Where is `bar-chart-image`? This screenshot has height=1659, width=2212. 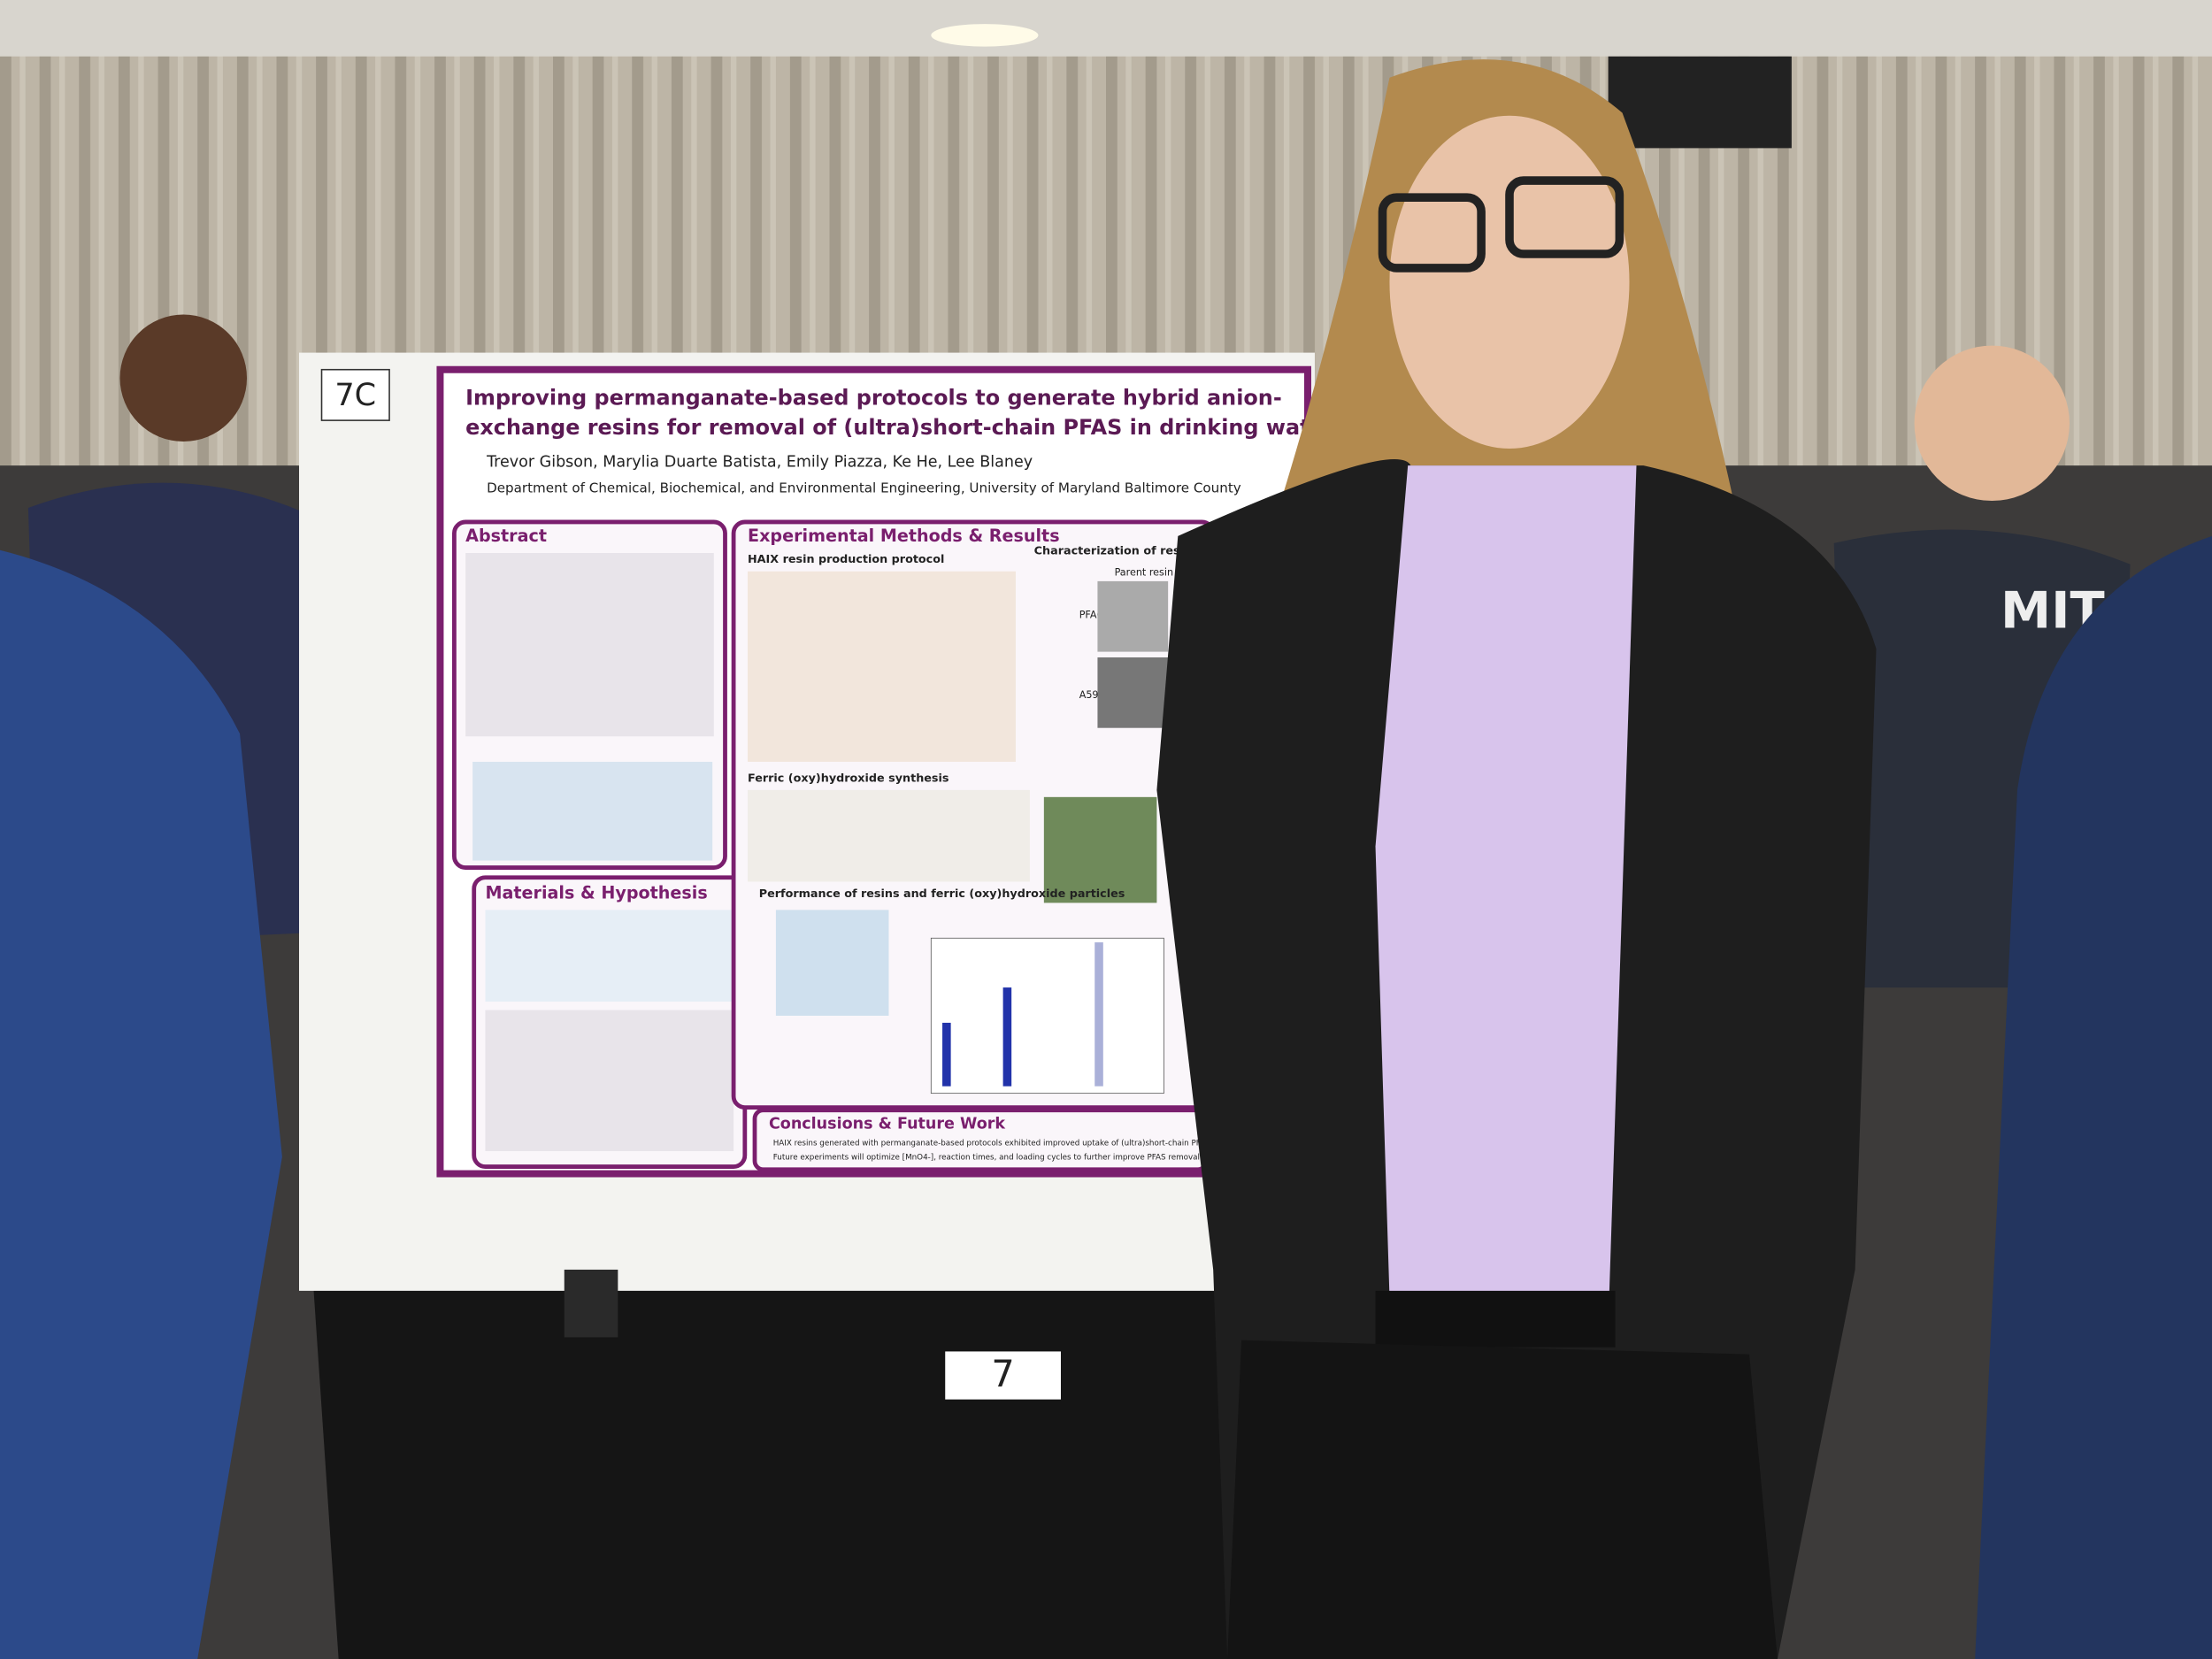 bar-chart-image is located at coordinates (1047, 1016).